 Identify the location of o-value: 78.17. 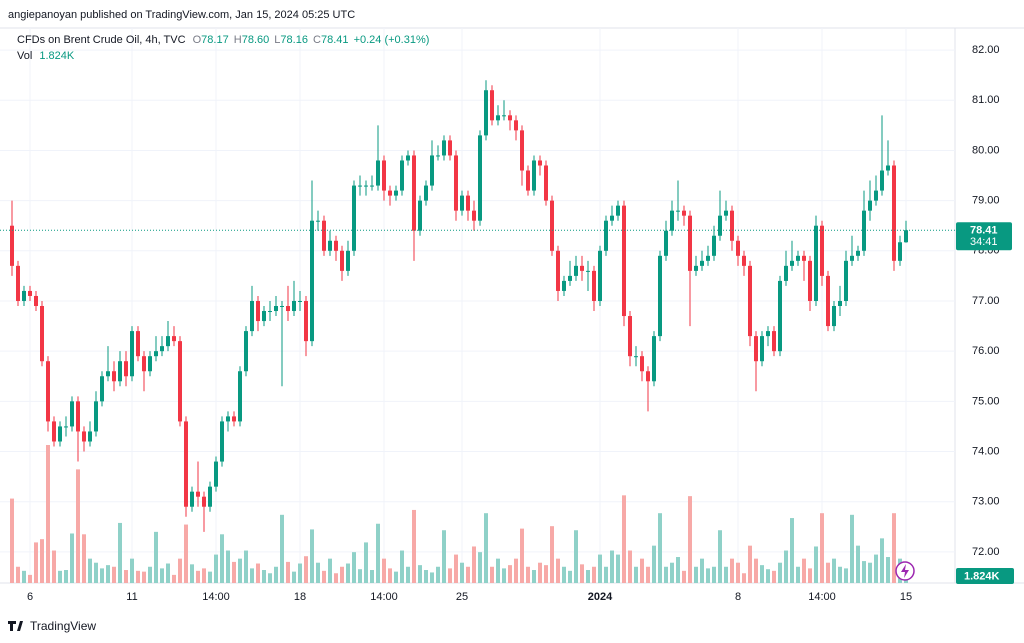
(215, 40).